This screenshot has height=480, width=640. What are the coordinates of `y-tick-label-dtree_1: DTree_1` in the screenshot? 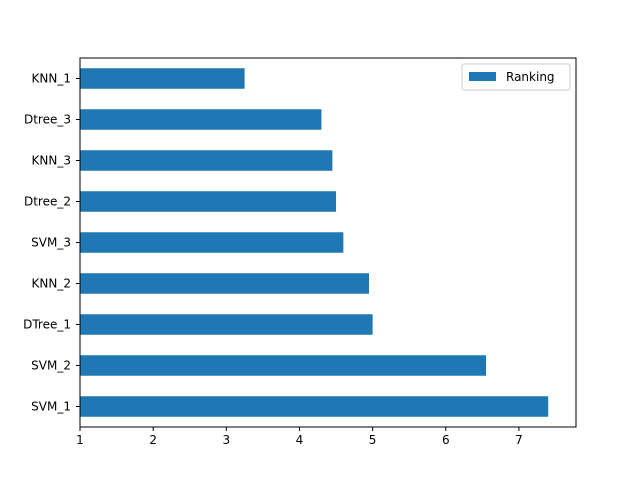 It's located at (47, 325).